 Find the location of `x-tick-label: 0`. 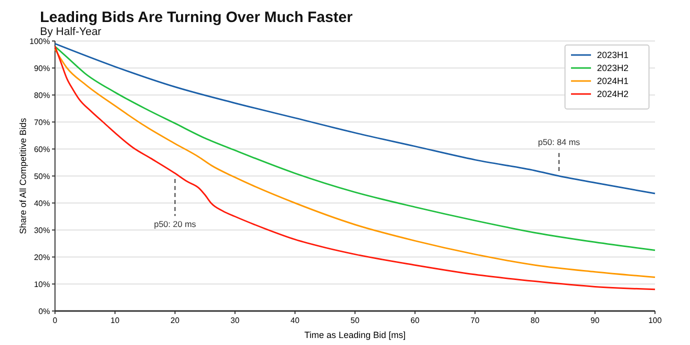

x-tick-label: 0 is located at coordinates (55, 320).